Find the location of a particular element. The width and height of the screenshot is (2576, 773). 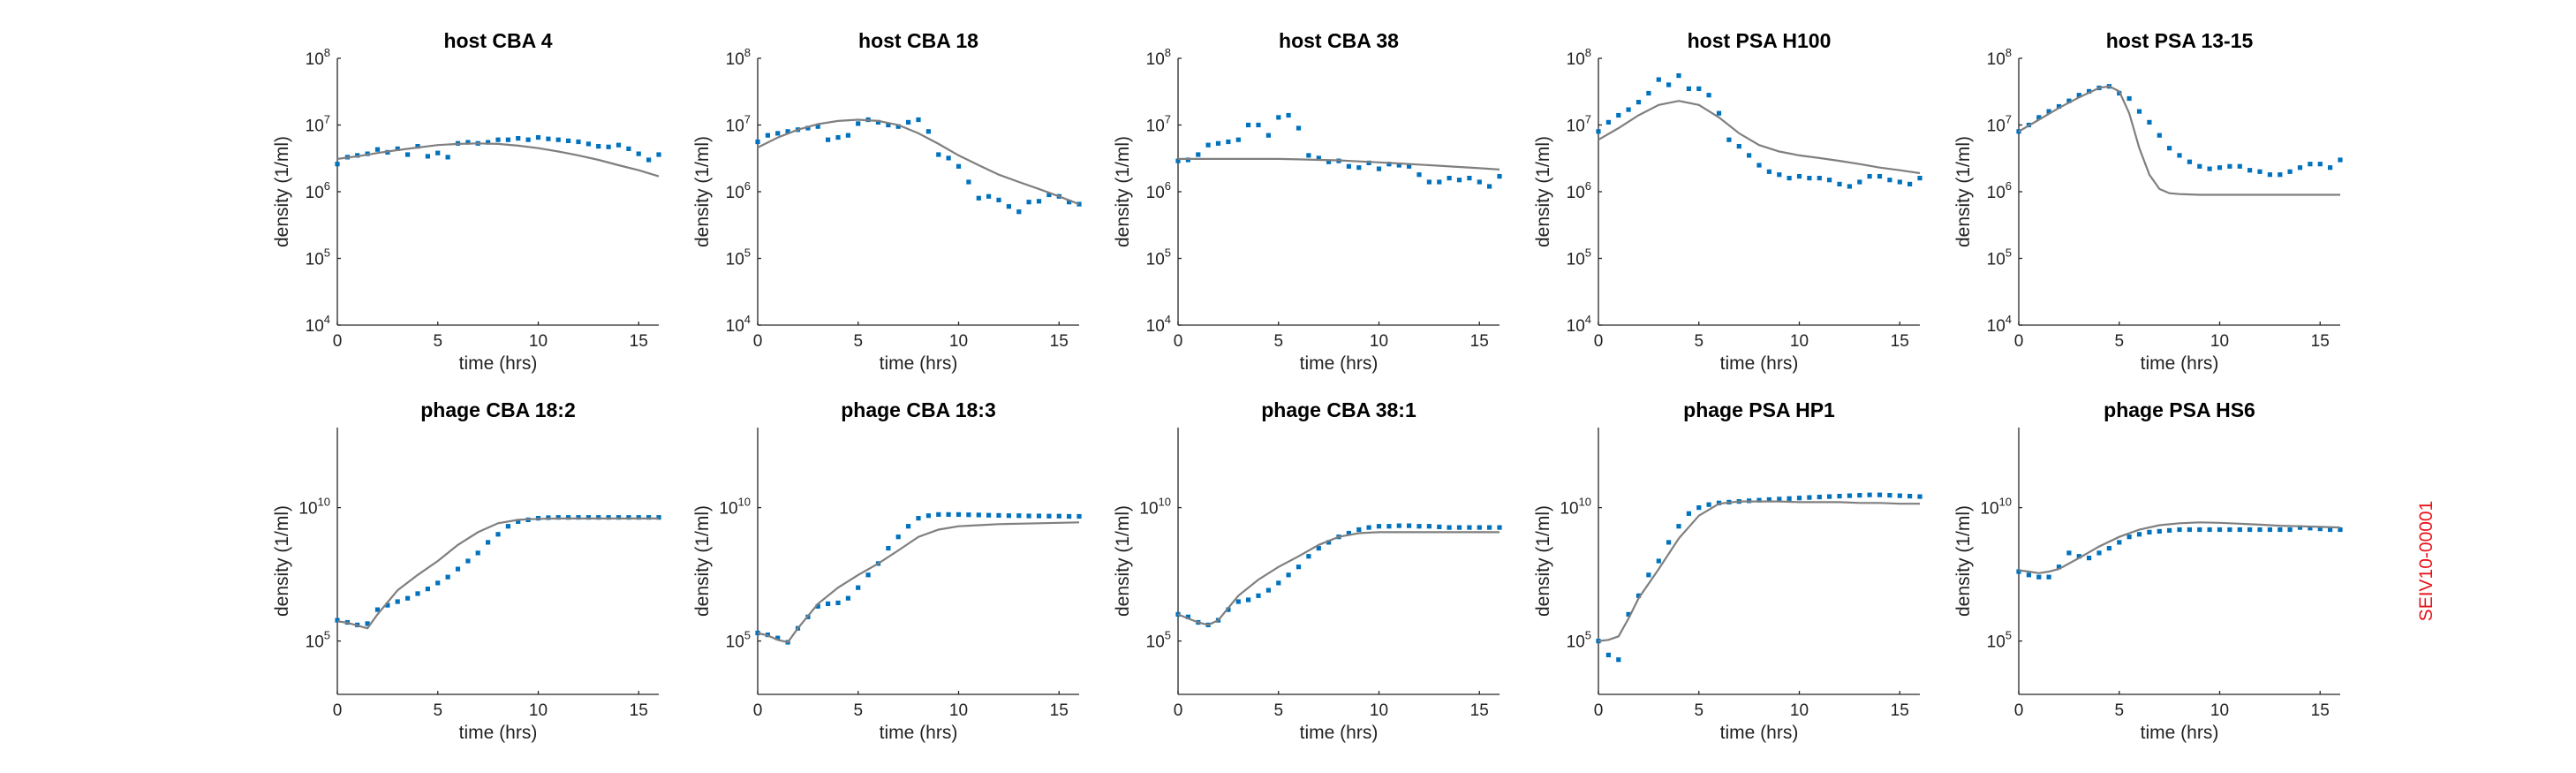

figure-id-label: SEIV10-00001 is located at coordinates (2426, 561).